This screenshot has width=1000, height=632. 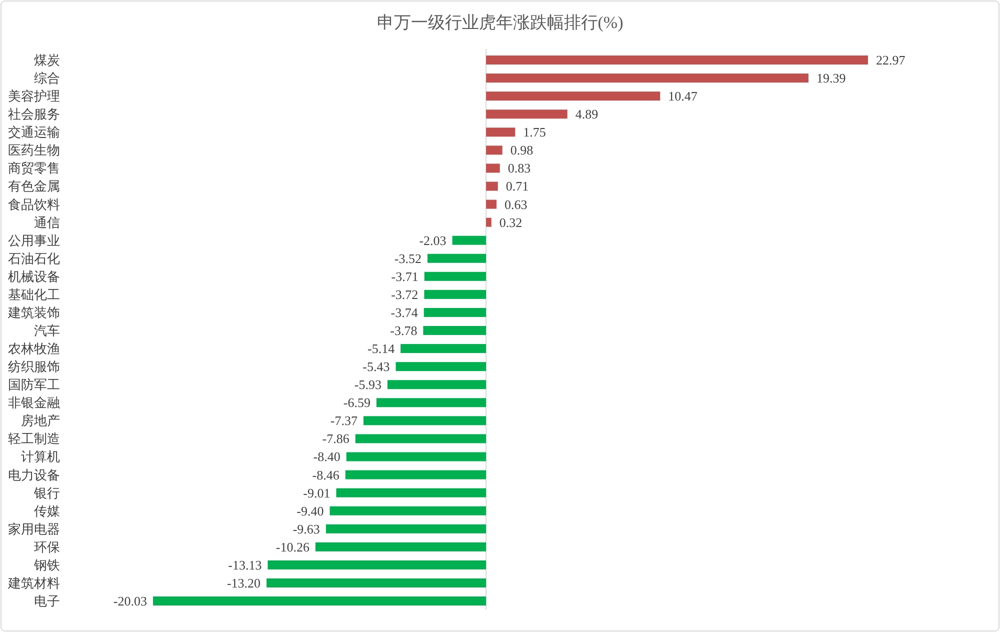 What do you see at coordinates (326, 474) in the screenshot?
I see `data-label: -8.46` at bounding box center [326, 474].